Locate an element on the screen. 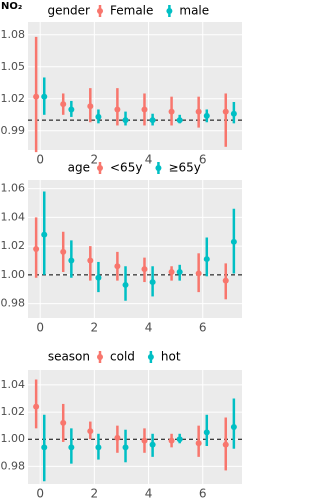 The height and width of the screenshot is (500, 320). y-tick-label: 1.05 is located at coordinates (13, 66).